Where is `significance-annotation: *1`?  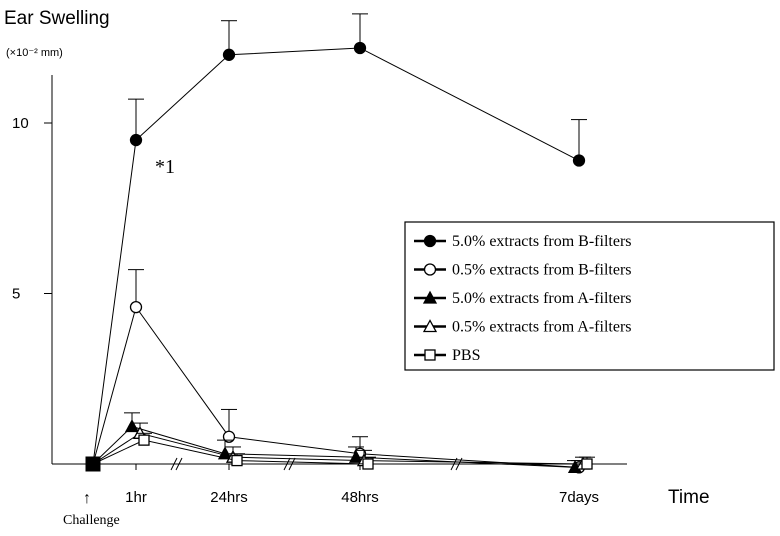 significance-annotation: *1 is located at coordinates (165, 167).